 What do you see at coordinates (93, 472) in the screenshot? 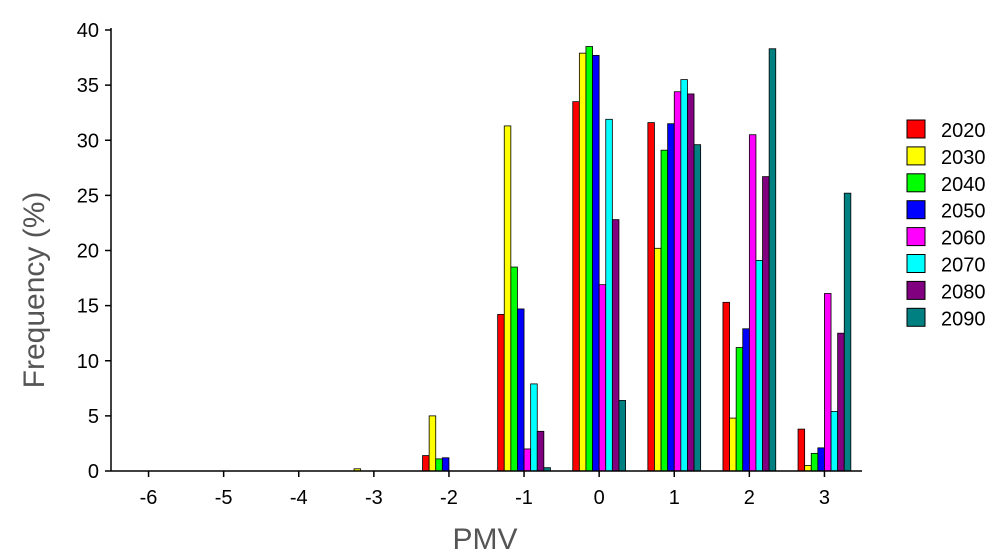
I see `y-tick-label: 0` at bounding box center [93, 472].